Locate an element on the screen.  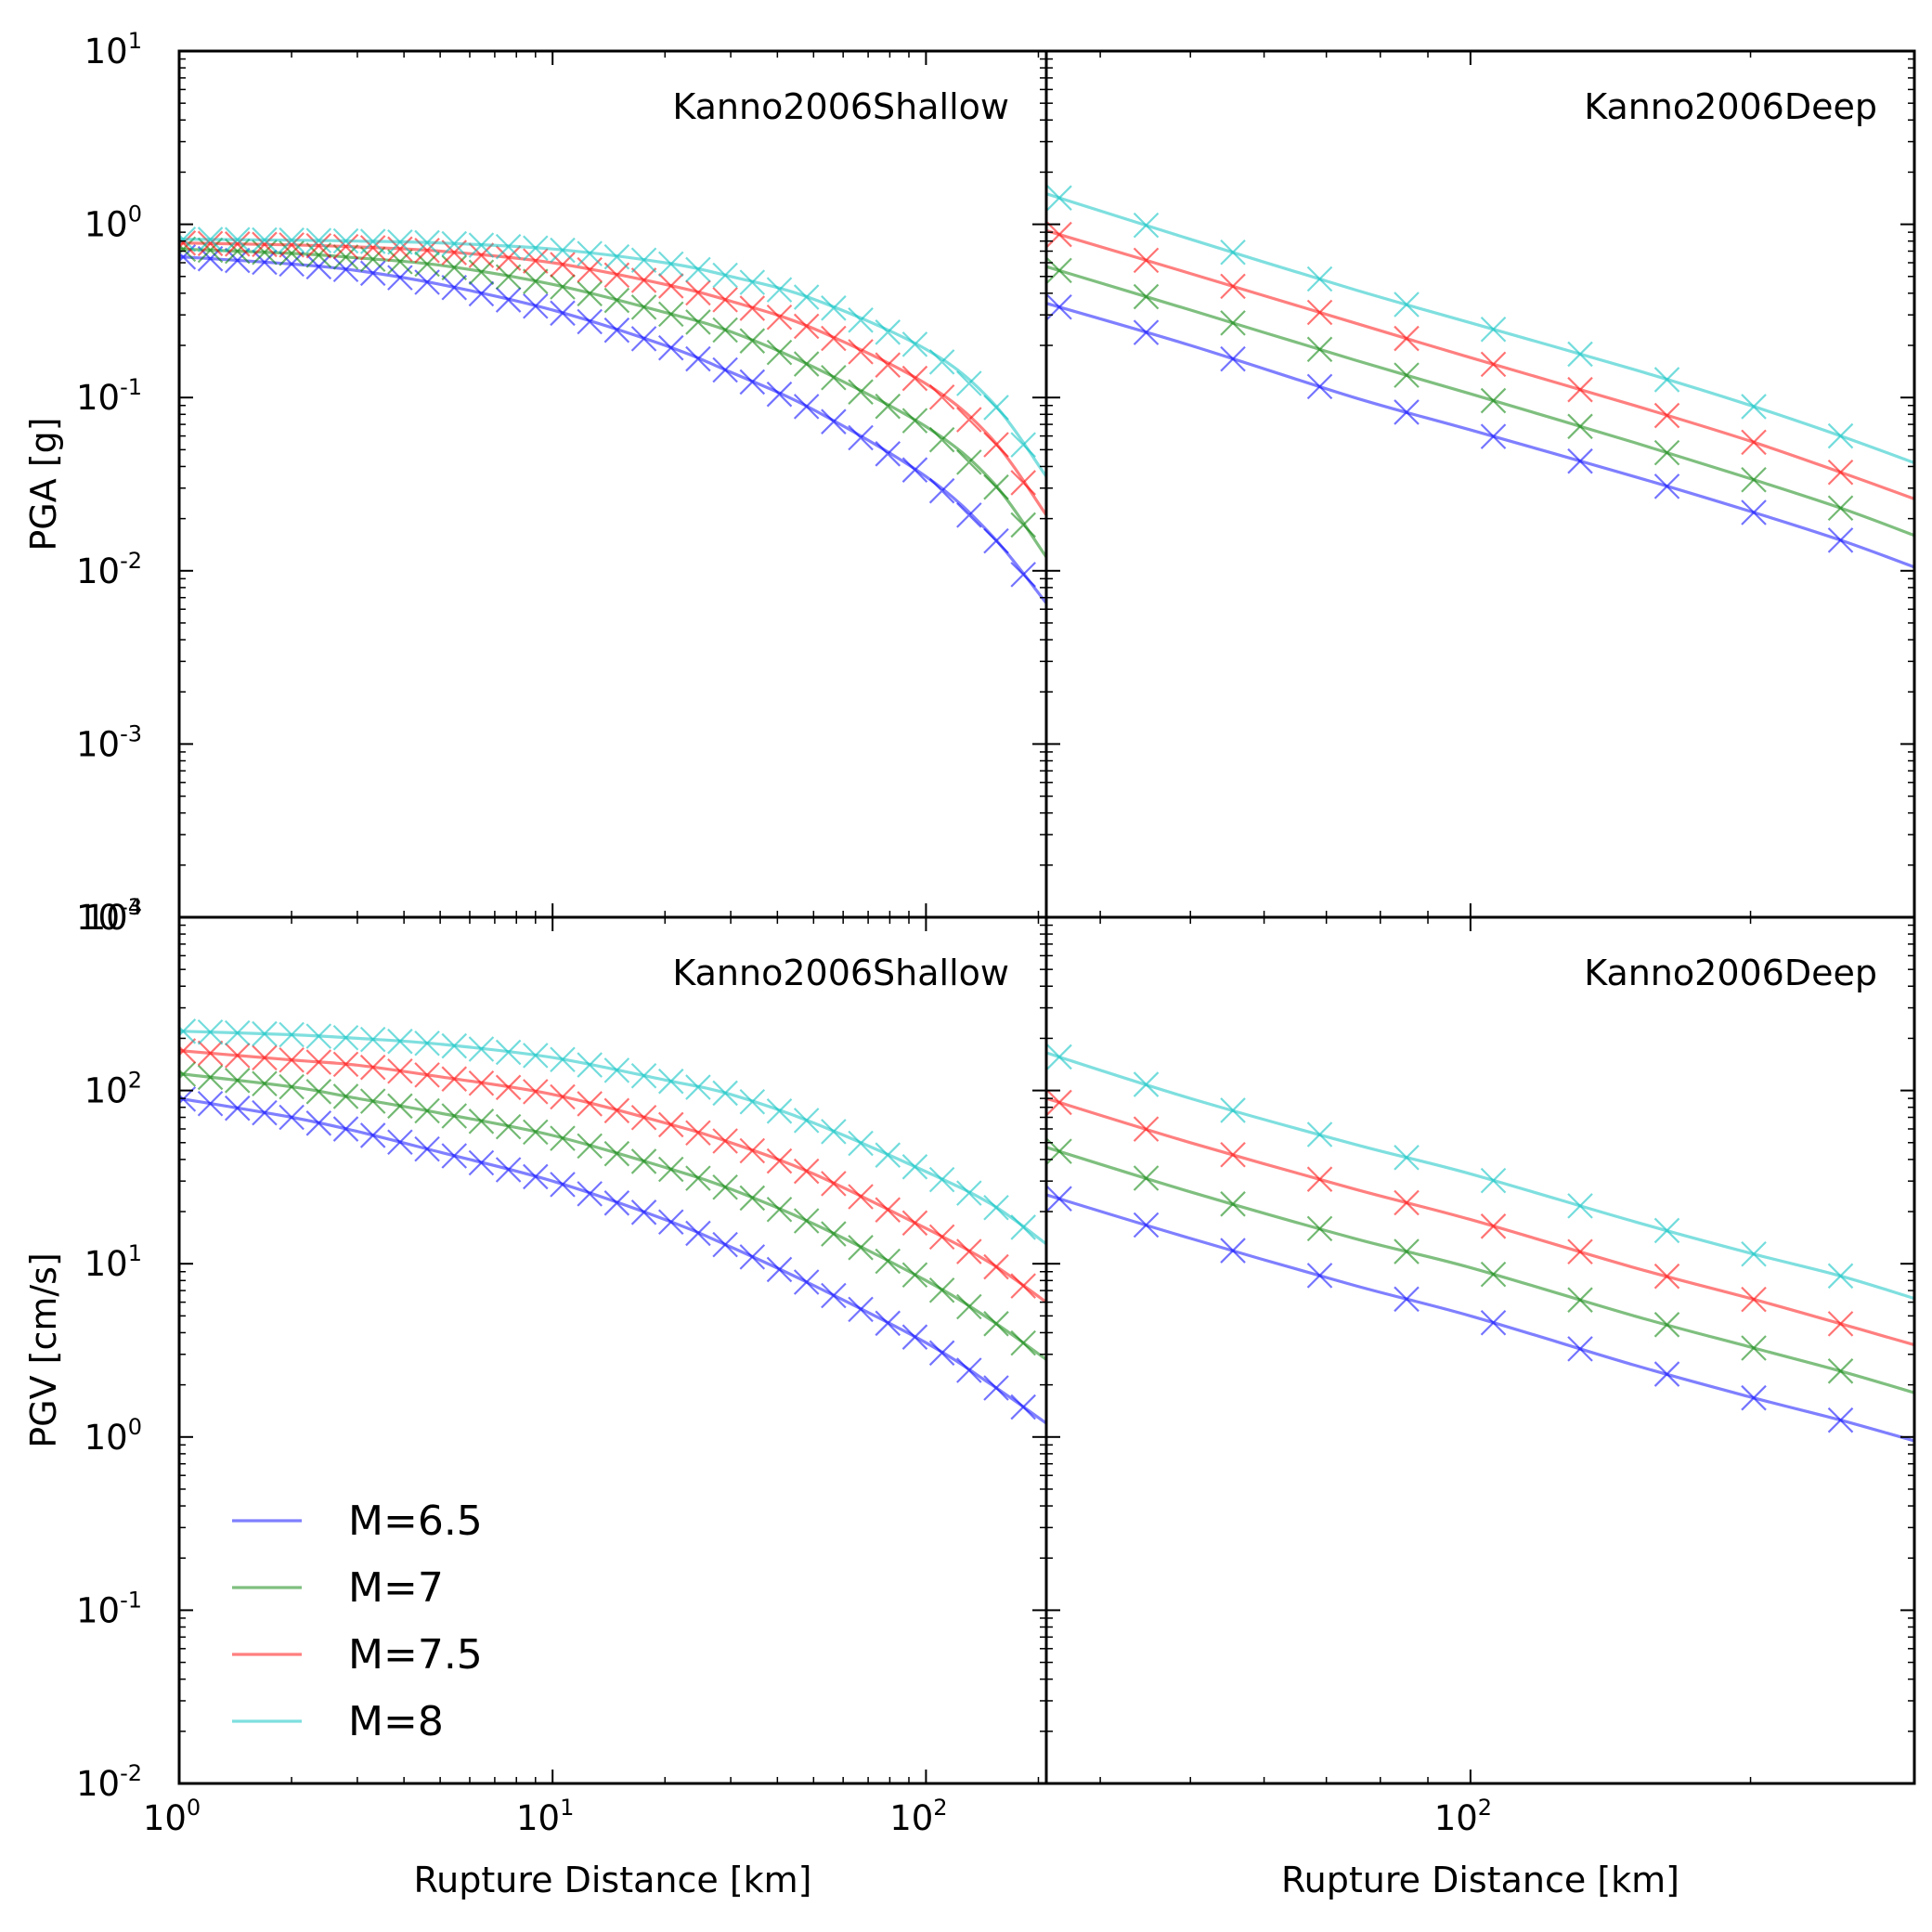
y-tick-label: 10⁻⁴ is located at coordinates (109, 916).